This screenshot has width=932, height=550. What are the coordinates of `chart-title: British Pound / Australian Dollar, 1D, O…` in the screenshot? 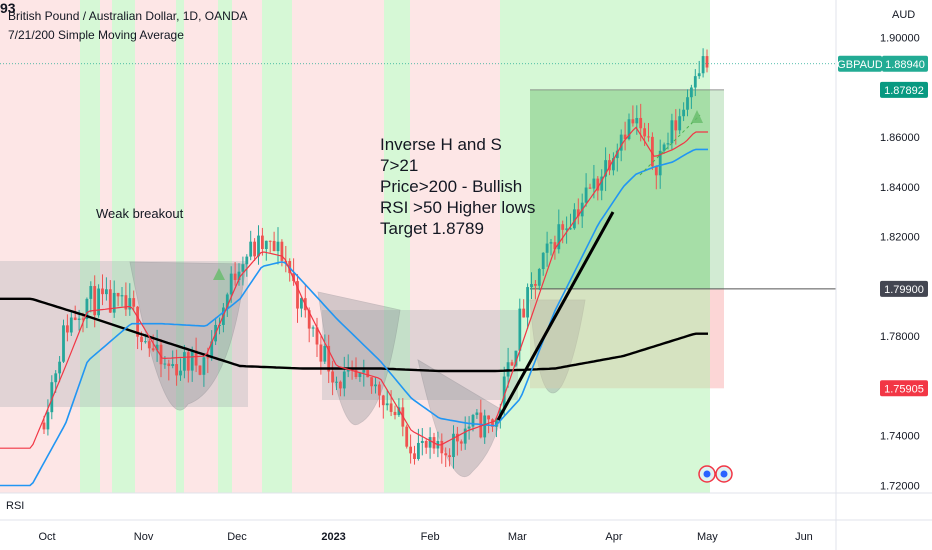 It's located at (128, 16).